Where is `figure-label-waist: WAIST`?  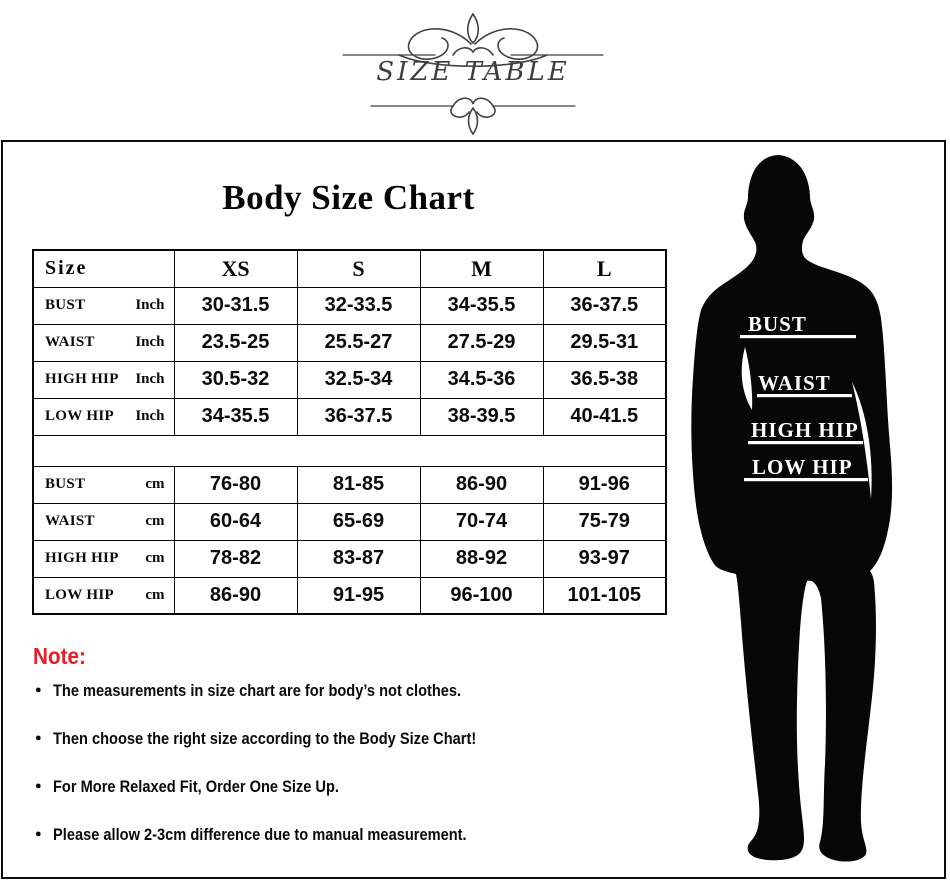 figure-label-waist: WAIST is located at coordinates (794, 383).